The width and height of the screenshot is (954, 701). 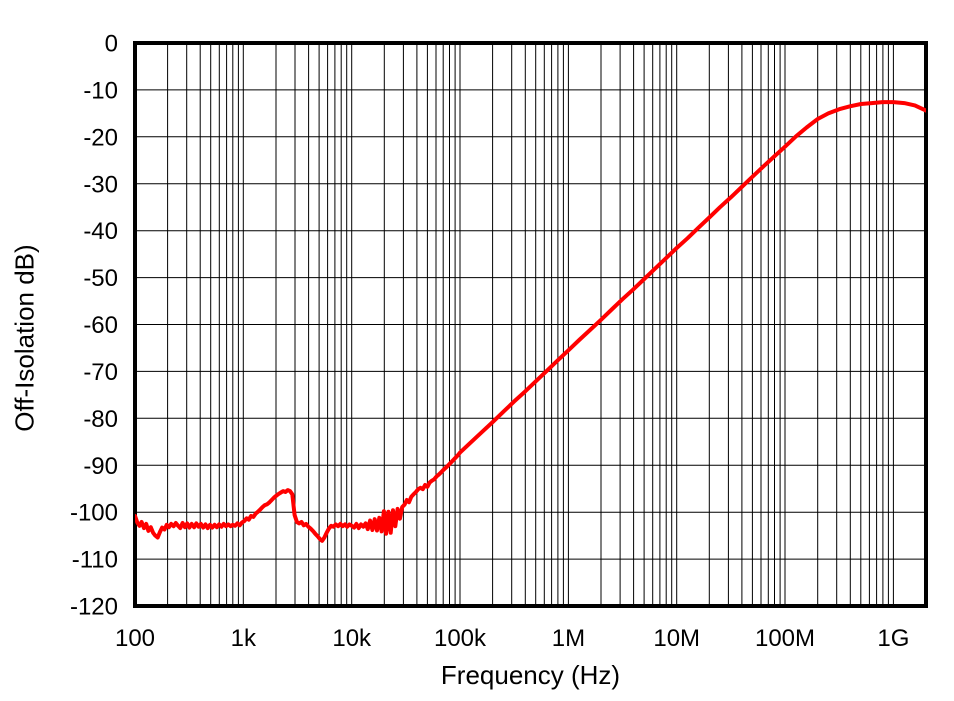 I want to click on x-tick-label-10k: 10k, so click(x=352, y=638).